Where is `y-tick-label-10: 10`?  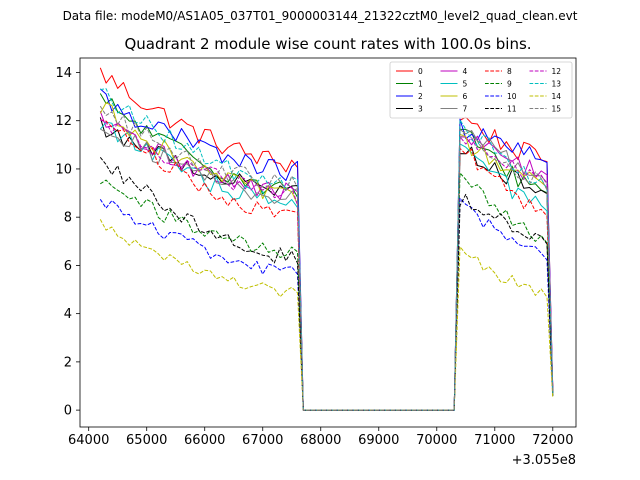
y-tick-label-10: 10 is located at coordinates (63, 169).